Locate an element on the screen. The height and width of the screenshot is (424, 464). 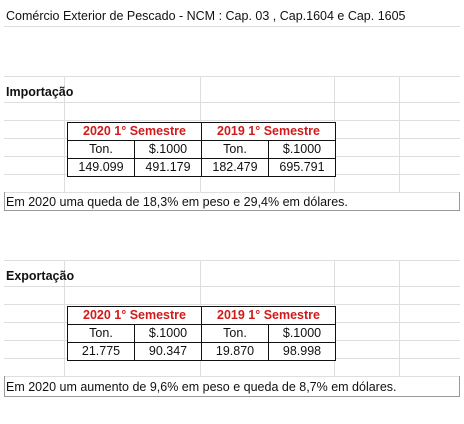
import-value-2020: 491.179 is located at coordinates (168, 167).